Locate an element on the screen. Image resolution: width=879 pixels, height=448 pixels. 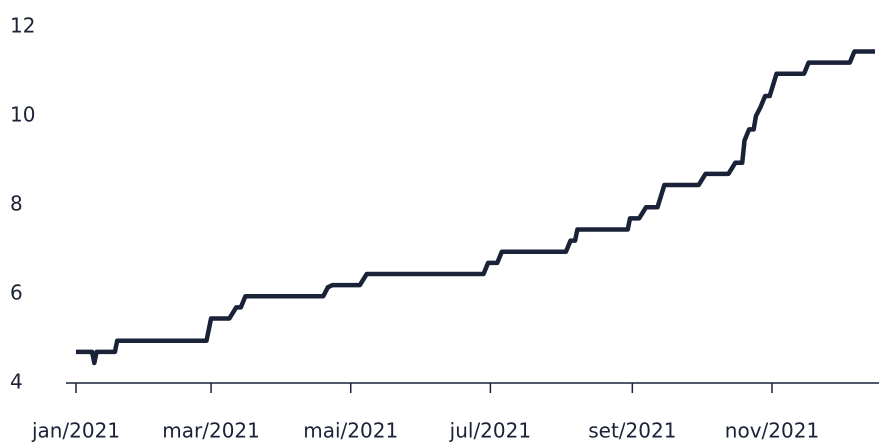
y-tick-label: 4 is located at coordinates (16, 382).